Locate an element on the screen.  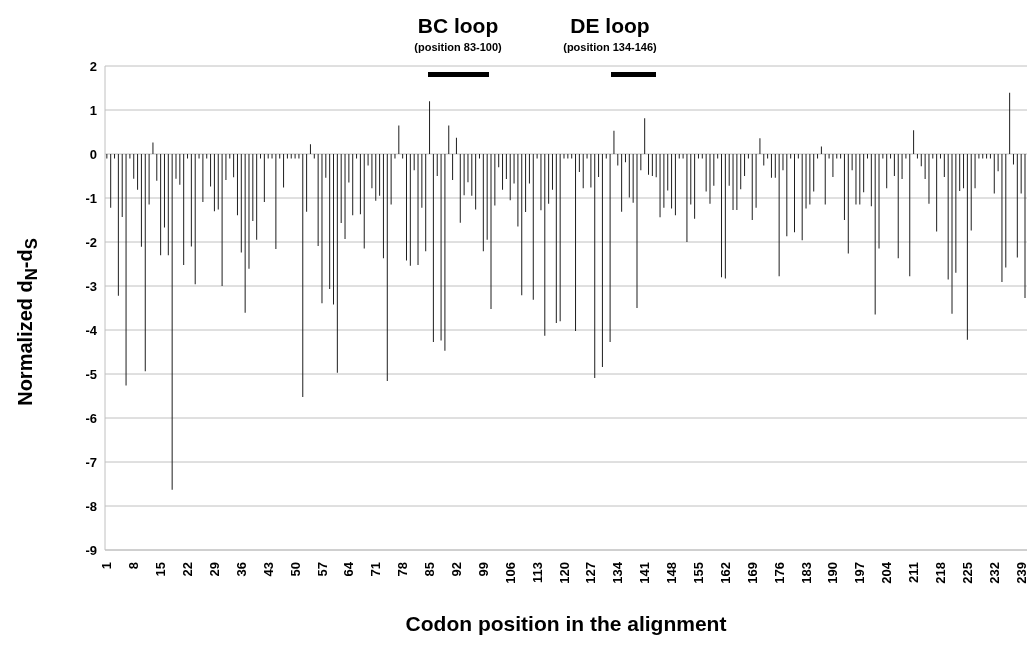
x-tick-label: 197 is located at coordinates (860, 573).